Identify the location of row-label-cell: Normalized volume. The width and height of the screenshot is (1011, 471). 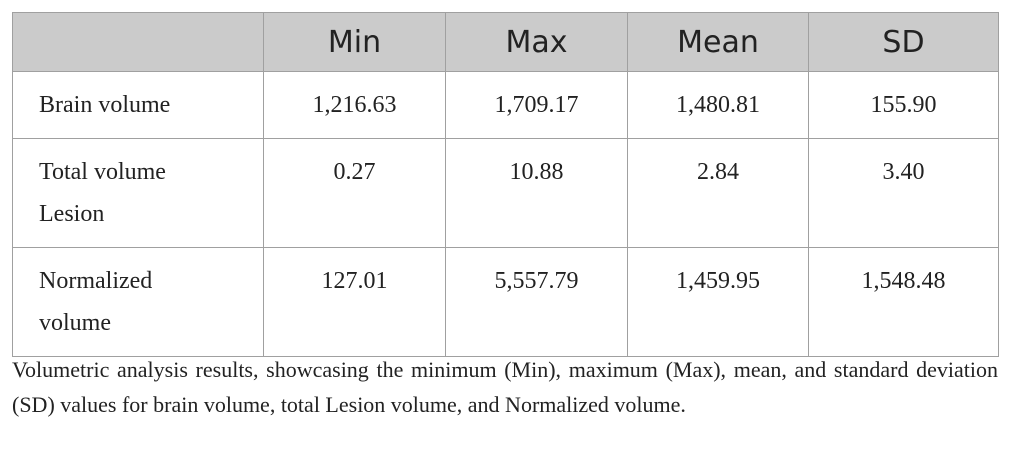
(138, 302).